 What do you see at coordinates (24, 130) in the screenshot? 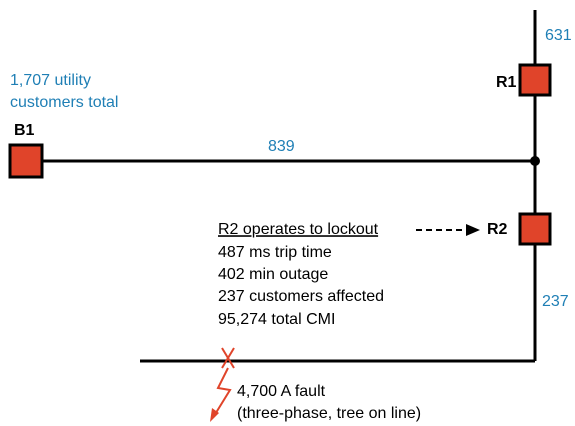
I see `node-label: B1` at bounding box center [24, 130].